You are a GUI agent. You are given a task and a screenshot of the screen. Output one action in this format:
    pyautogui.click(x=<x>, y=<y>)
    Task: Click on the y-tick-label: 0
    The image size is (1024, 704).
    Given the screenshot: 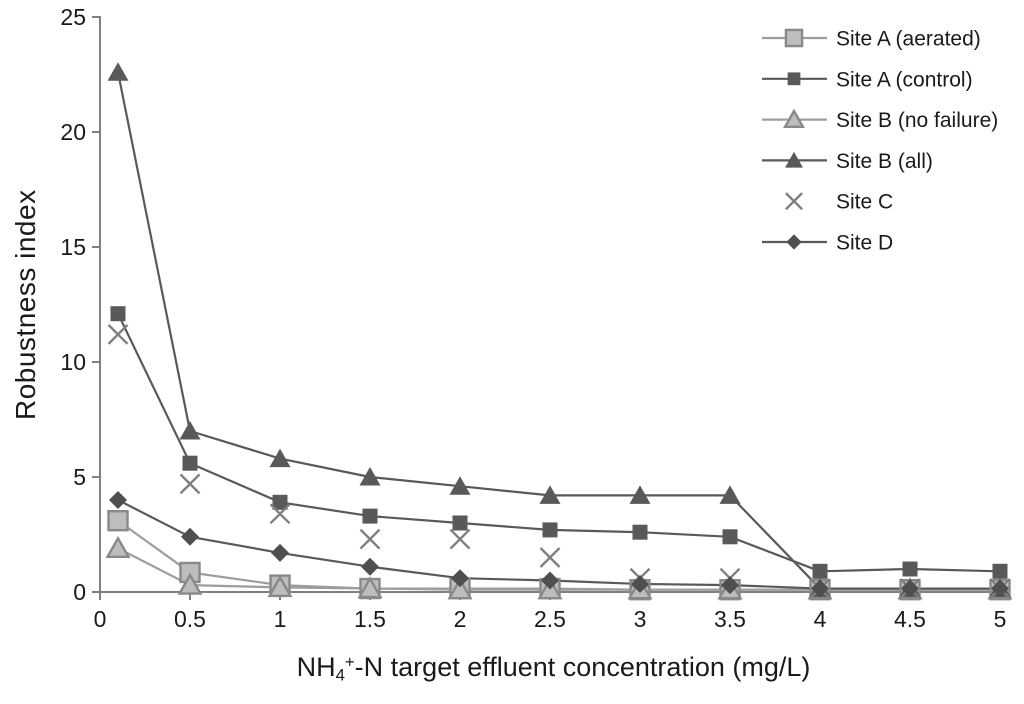 What is the action you would take?
    pyautogui.click(x=79, y=592)
    